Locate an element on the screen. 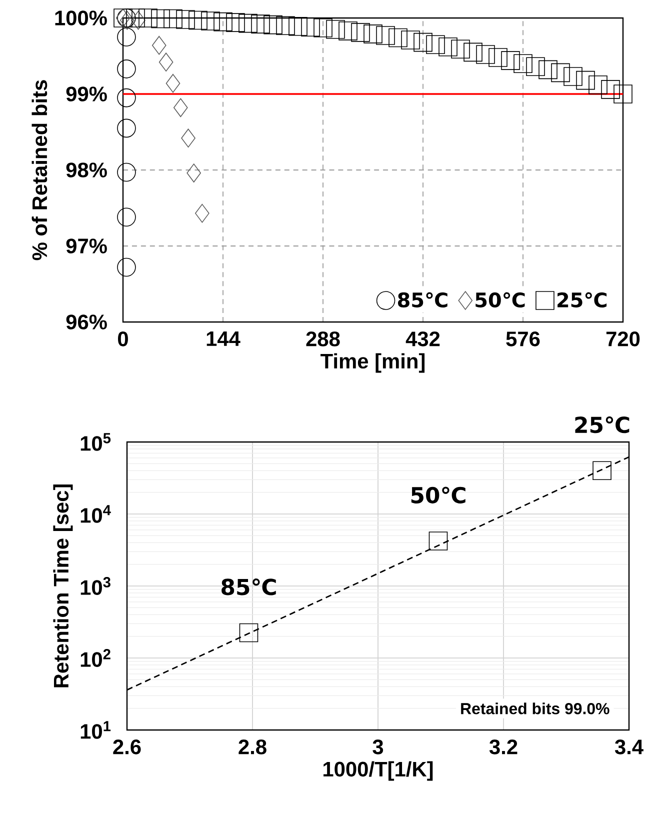 The width and height of the screenshot is (650, 820). y-tick-label: 10$^{5}$ is located at coordinates (95, 442).